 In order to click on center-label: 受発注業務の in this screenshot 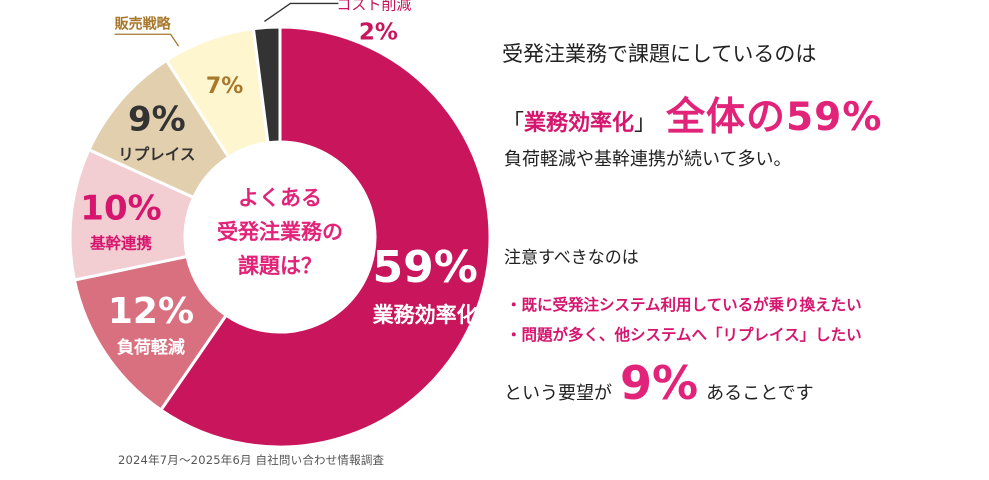, I will do `click(280, 232)`.